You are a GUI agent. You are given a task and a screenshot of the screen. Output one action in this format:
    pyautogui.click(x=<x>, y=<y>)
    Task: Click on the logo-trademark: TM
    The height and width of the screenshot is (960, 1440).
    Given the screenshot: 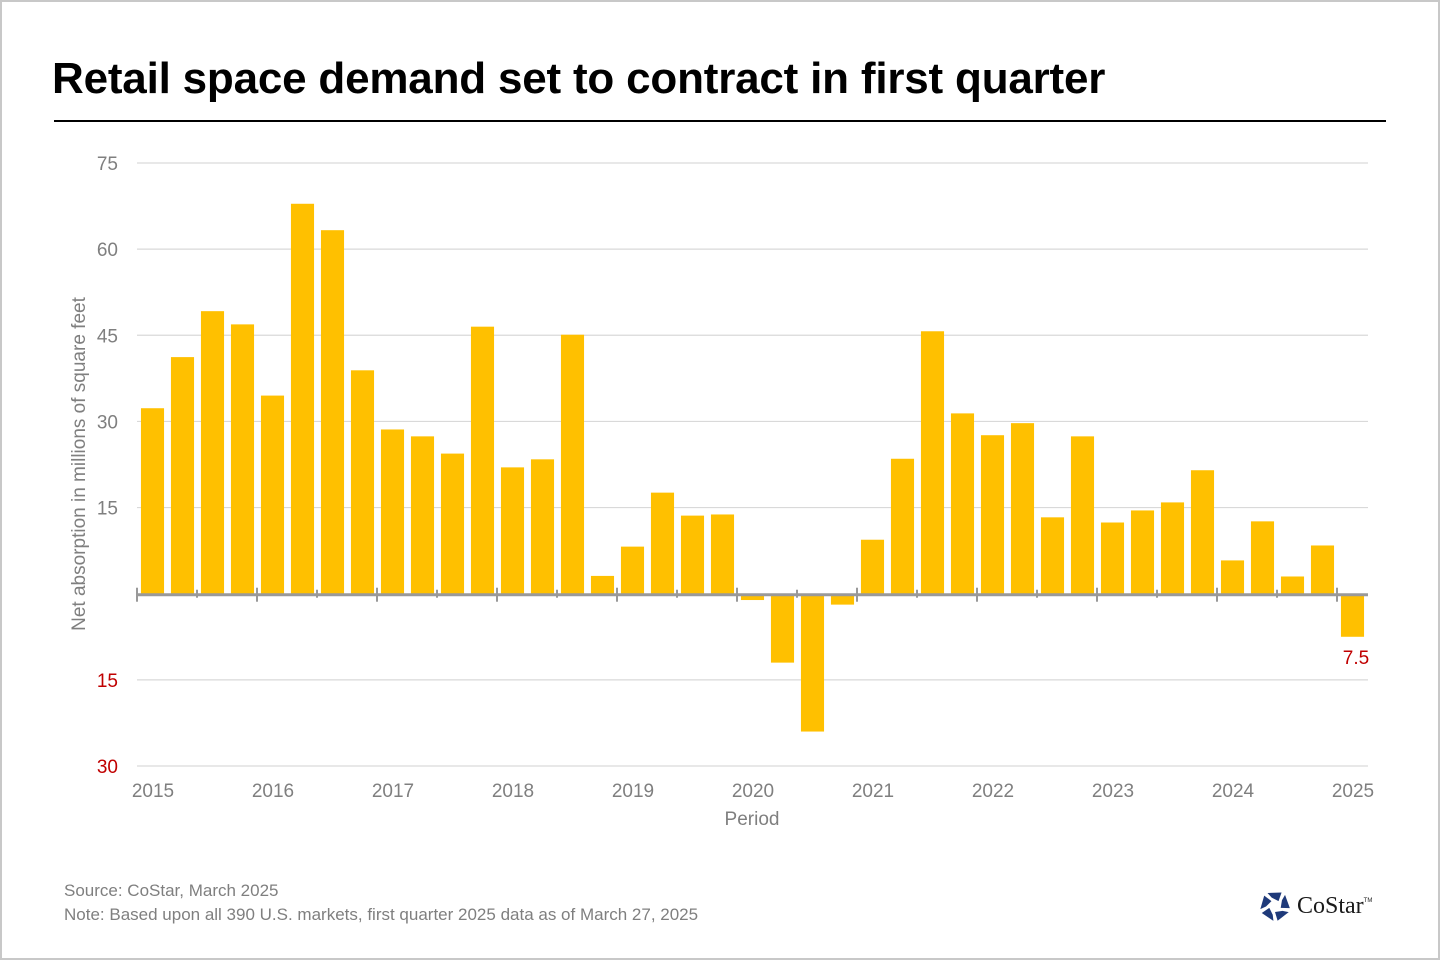 What is the action you would take?
    pyautogui.click(x=1368, y=901)
    